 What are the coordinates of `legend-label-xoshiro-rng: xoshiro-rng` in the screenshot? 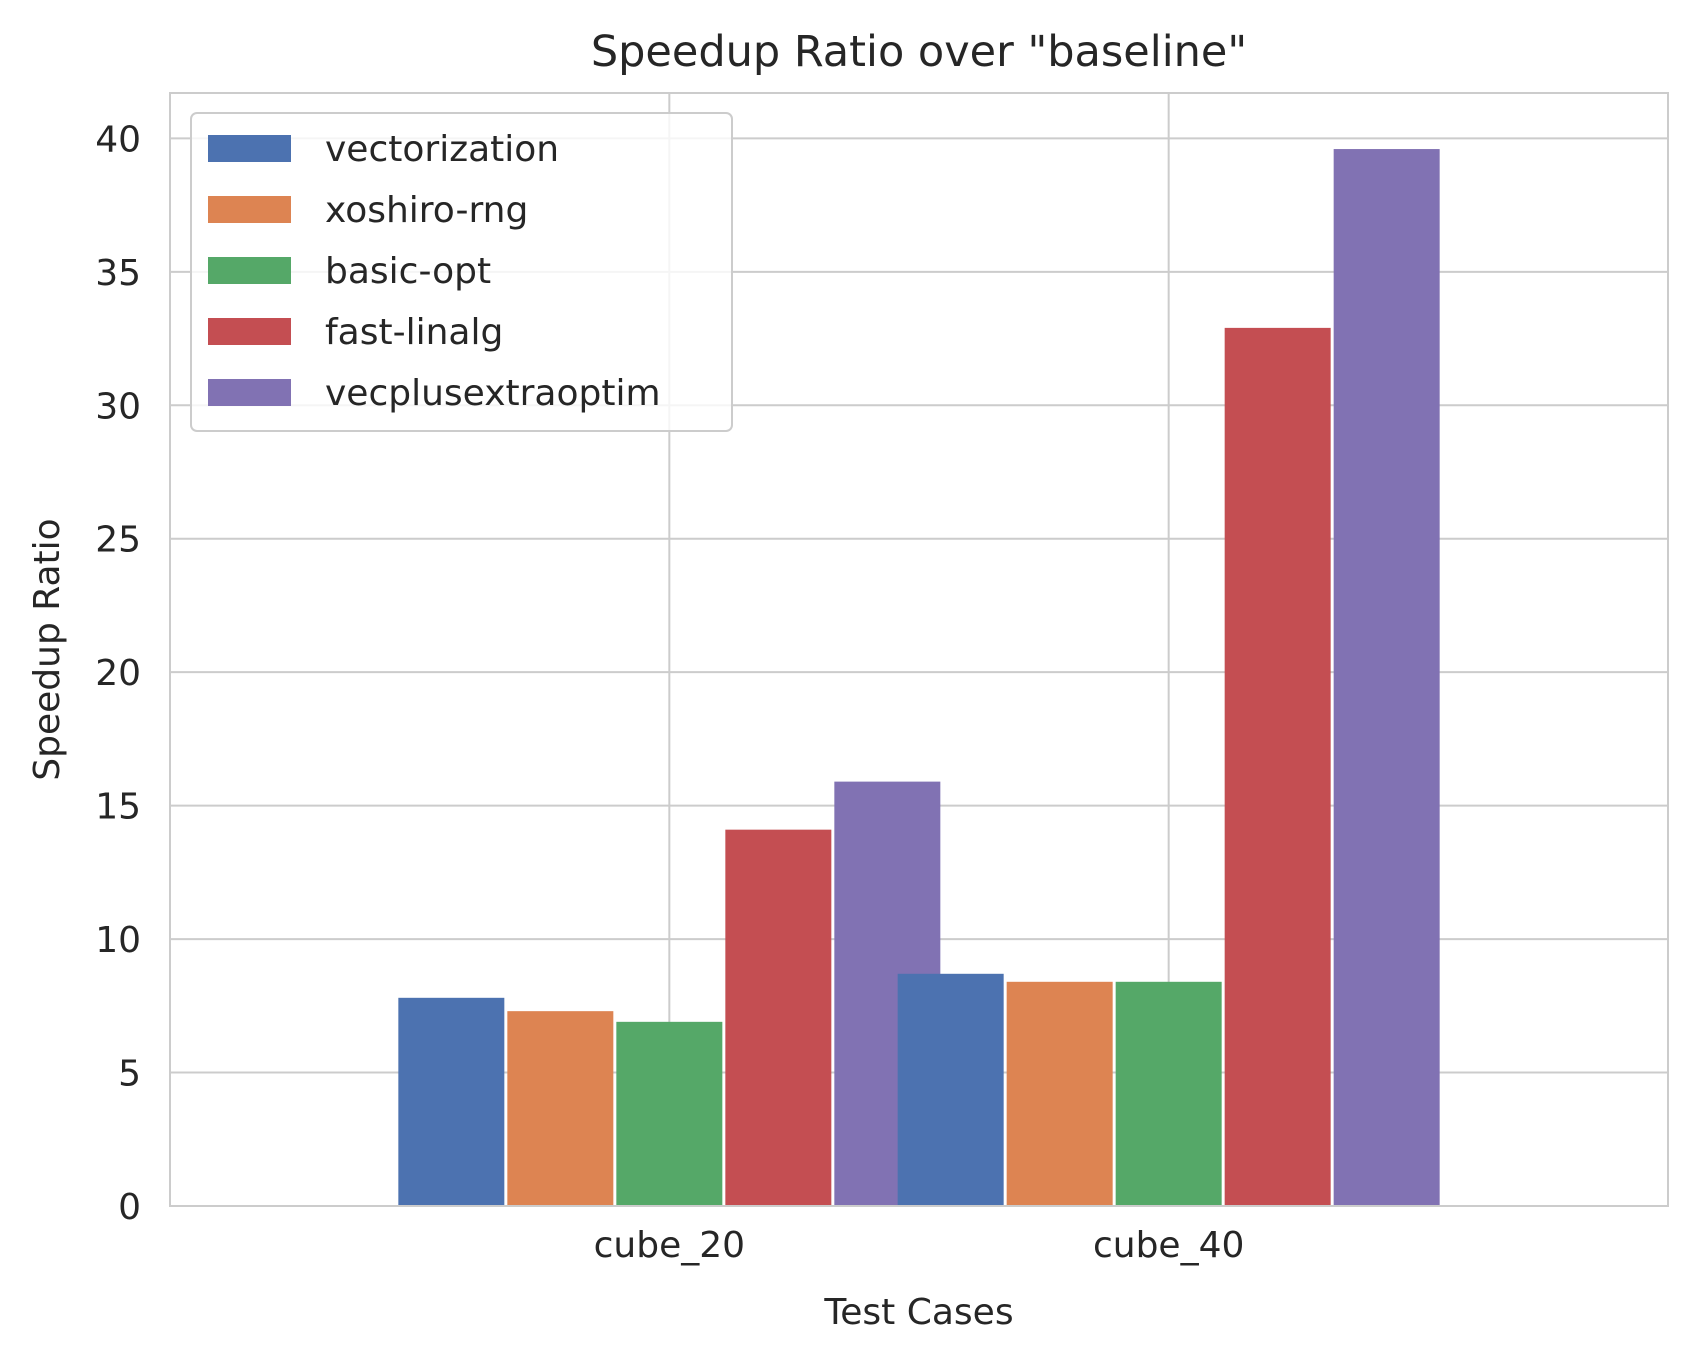 It's located at (426, 210).